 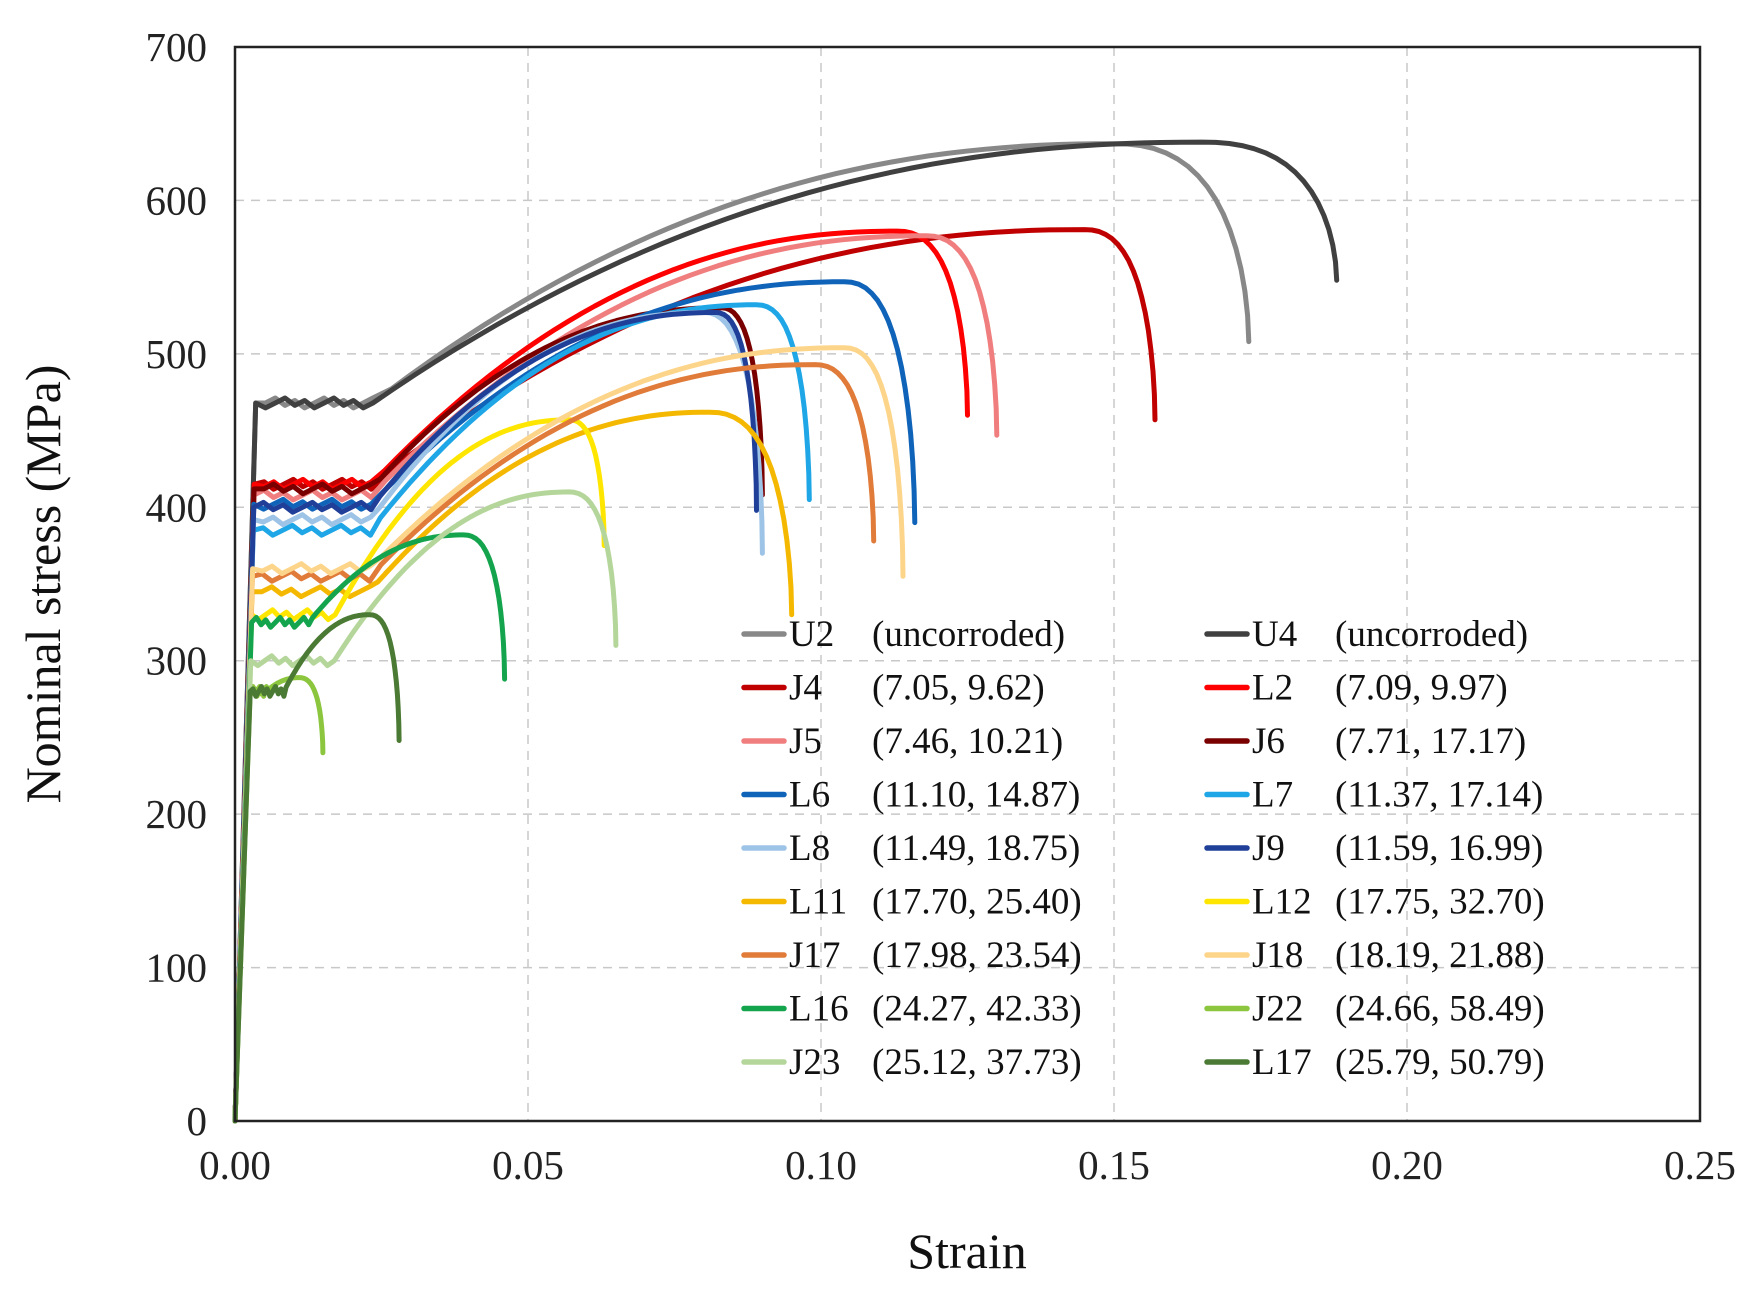 I want to click on y-axis-ticks: 0 100 200 300 400 500 600 700, so click(x=177, y=584).